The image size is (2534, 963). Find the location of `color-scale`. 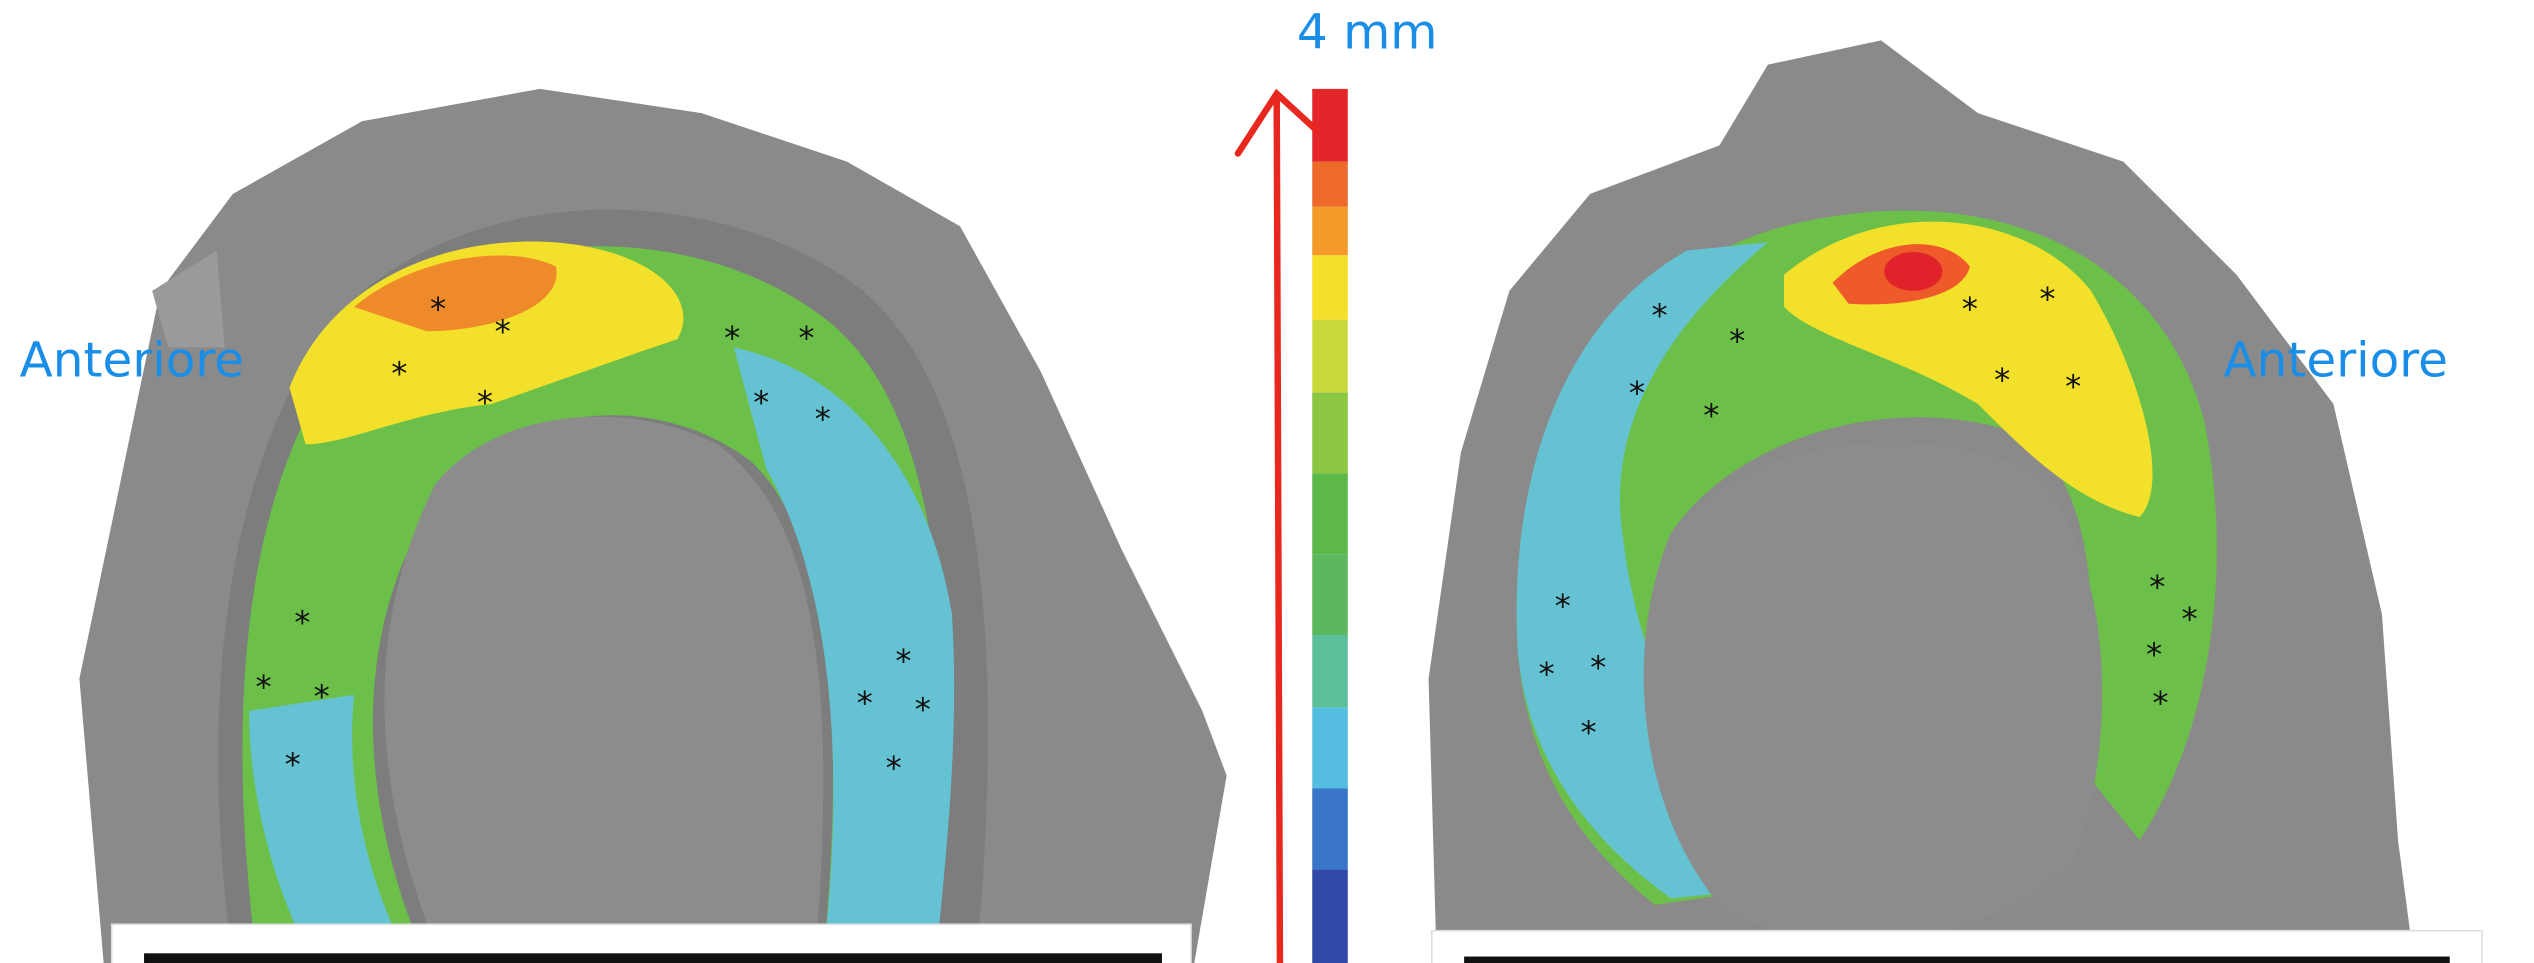

color-scale is located at coordinates (1330, 525).